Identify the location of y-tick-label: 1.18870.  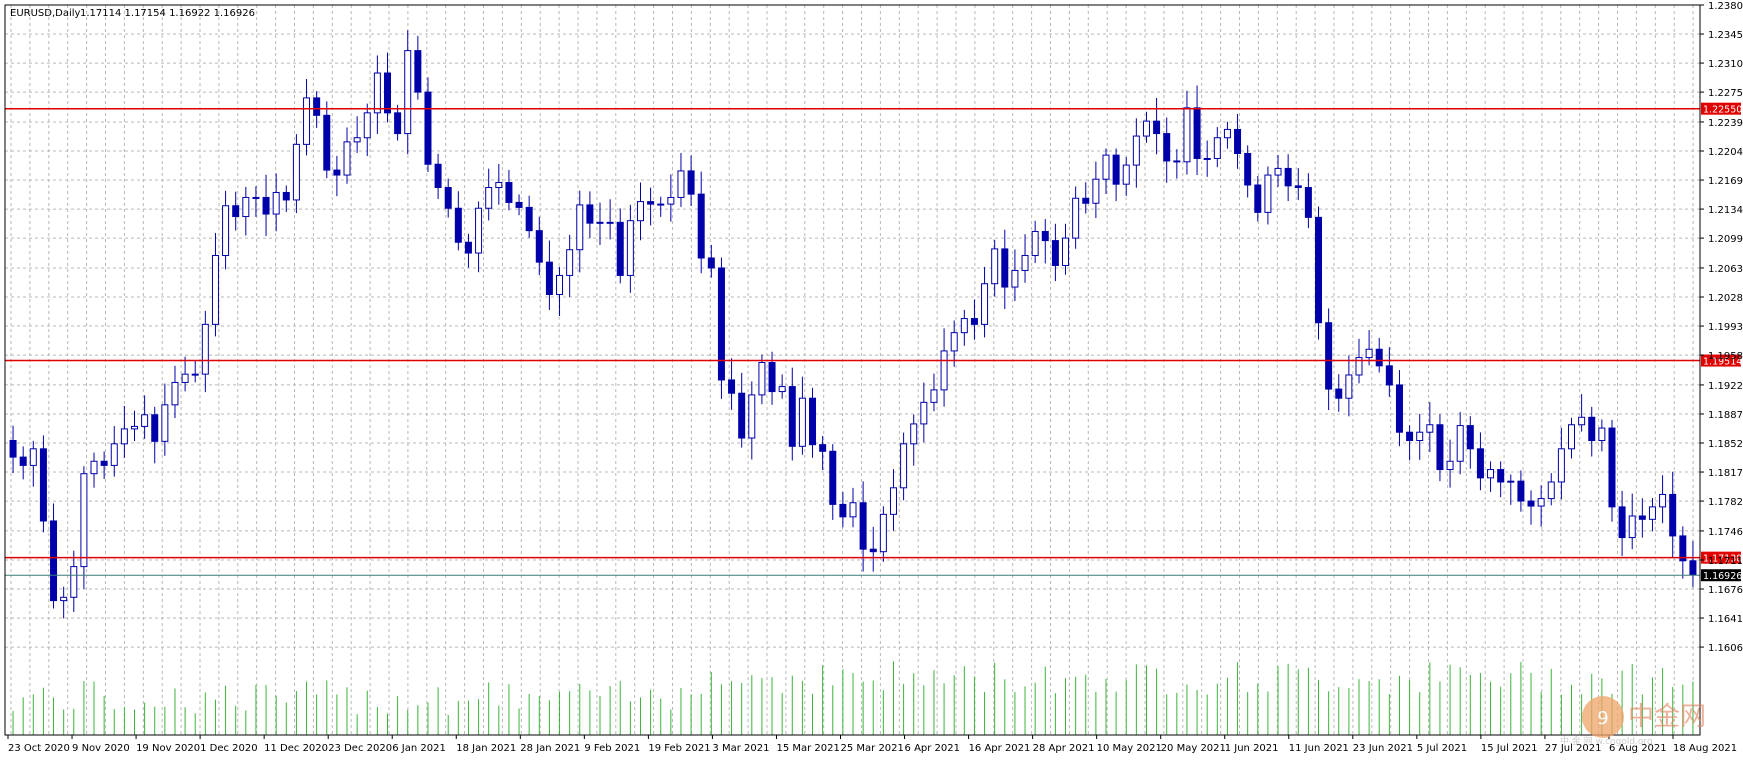
(1725, 415).